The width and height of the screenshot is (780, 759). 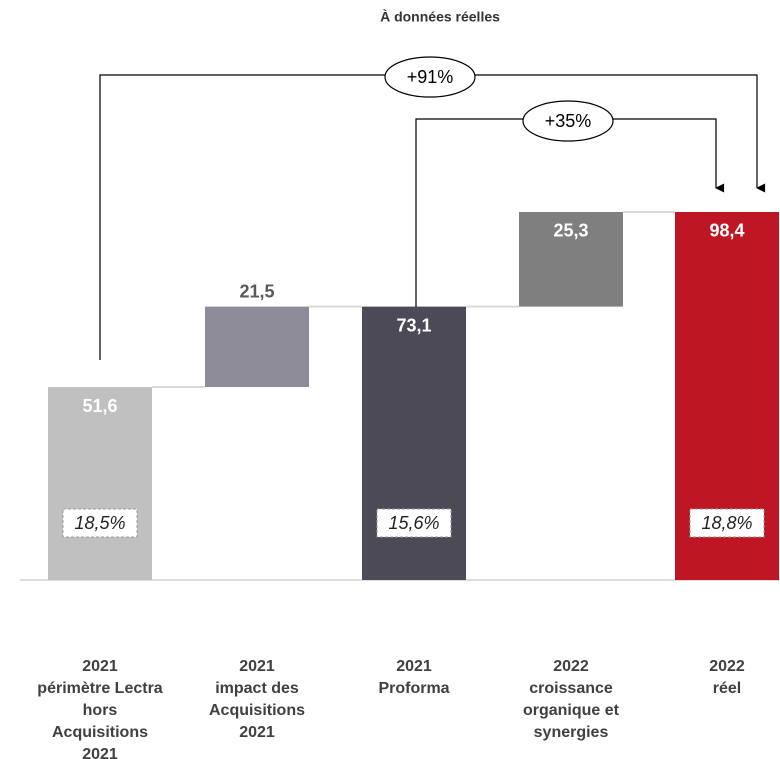 I want to click on margin-label: 18,8%, so click(x=726, y=523).